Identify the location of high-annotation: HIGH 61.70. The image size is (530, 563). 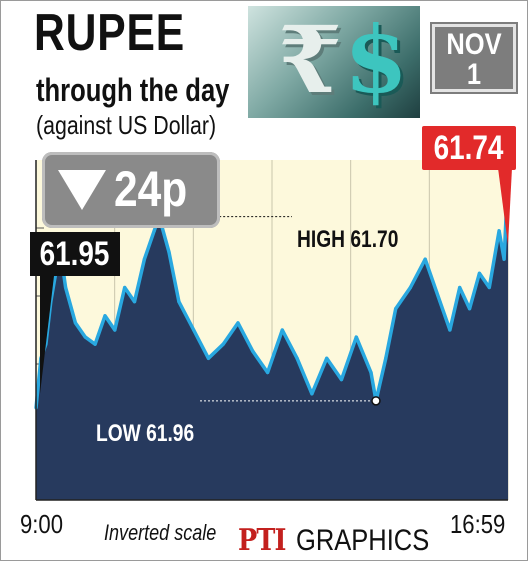
(348, 239).